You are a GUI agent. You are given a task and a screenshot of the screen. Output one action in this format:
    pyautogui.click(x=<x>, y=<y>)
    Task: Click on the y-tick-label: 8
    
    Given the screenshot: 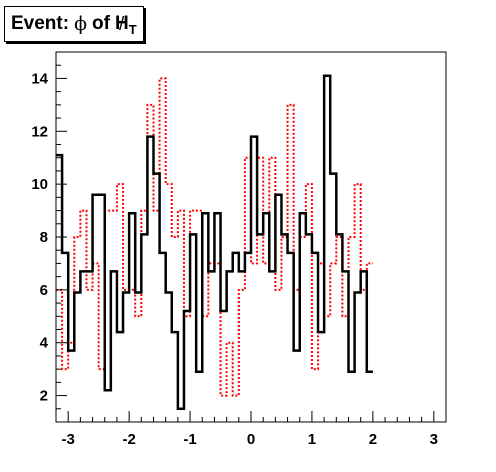 What is the action you would take?
    pyautogui.click(x=44, y=237)
    